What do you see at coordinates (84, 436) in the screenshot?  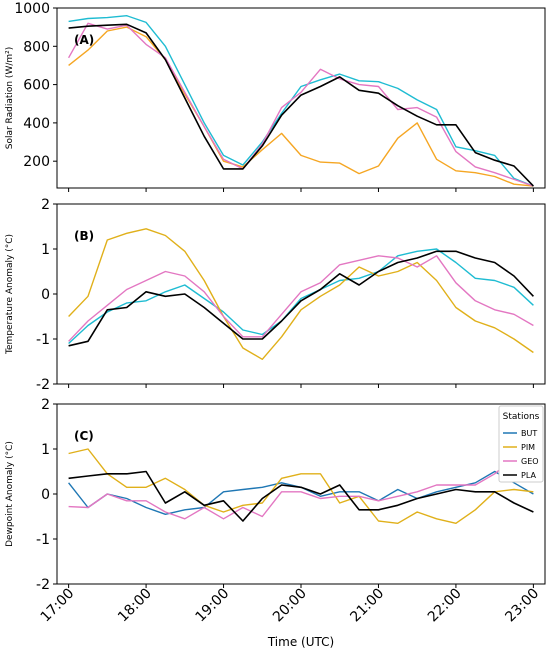 I see `panel-label: (C)` at bounding box center [84, 436].